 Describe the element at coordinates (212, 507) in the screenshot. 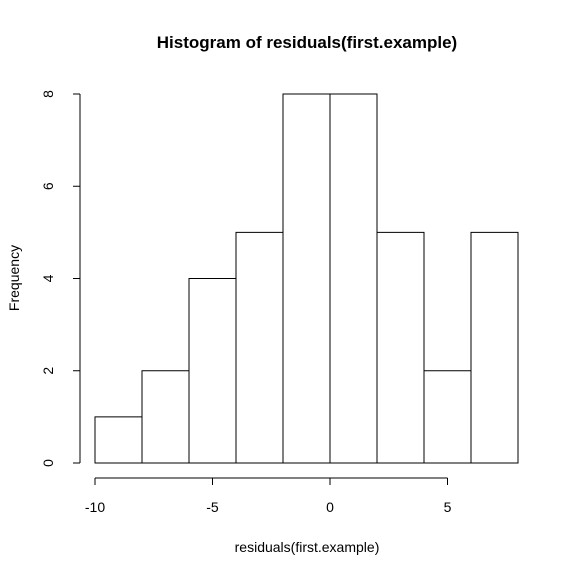

I see `x-tick-label: -5` at that location.